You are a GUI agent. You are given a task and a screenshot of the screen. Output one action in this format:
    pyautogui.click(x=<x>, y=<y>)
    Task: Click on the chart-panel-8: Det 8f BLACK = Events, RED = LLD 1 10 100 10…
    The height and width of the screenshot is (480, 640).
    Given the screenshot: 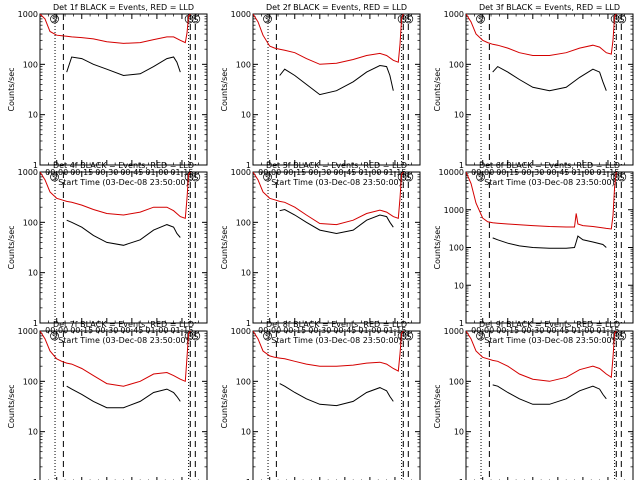 What is the action you would take?
    pyautogui.click(x=320, y=400)
    